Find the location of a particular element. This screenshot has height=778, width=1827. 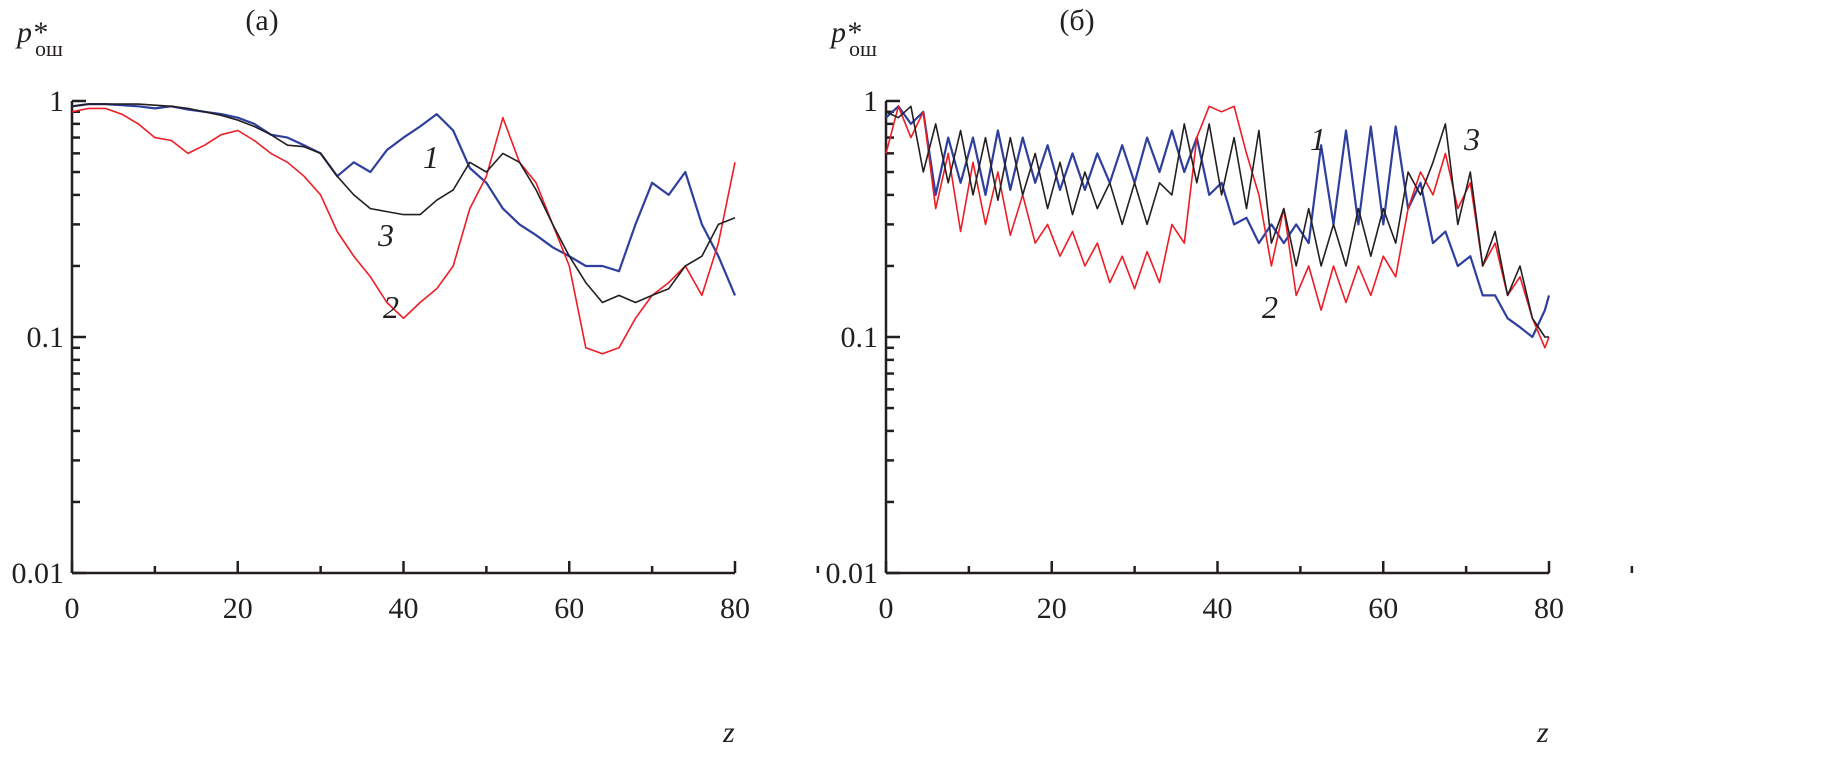

panel-title: (б) is located at coordinates (1076, 20).